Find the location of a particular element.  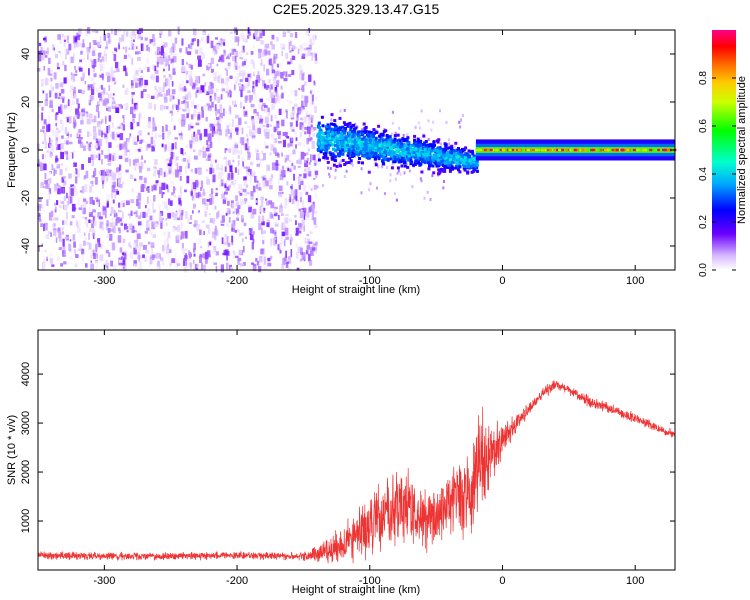

x-tick-label: -100 is located at coordinates (370, 281).